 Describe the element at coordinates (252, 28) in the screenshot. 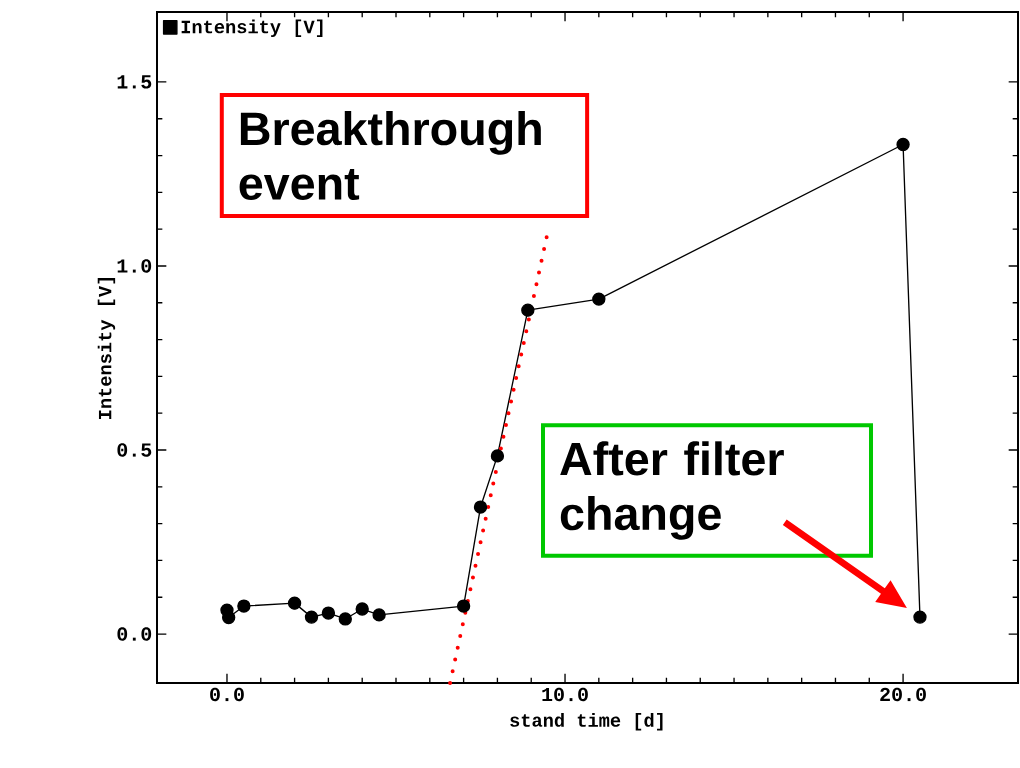

I see `legend-label: Intensity [V]` at that location.